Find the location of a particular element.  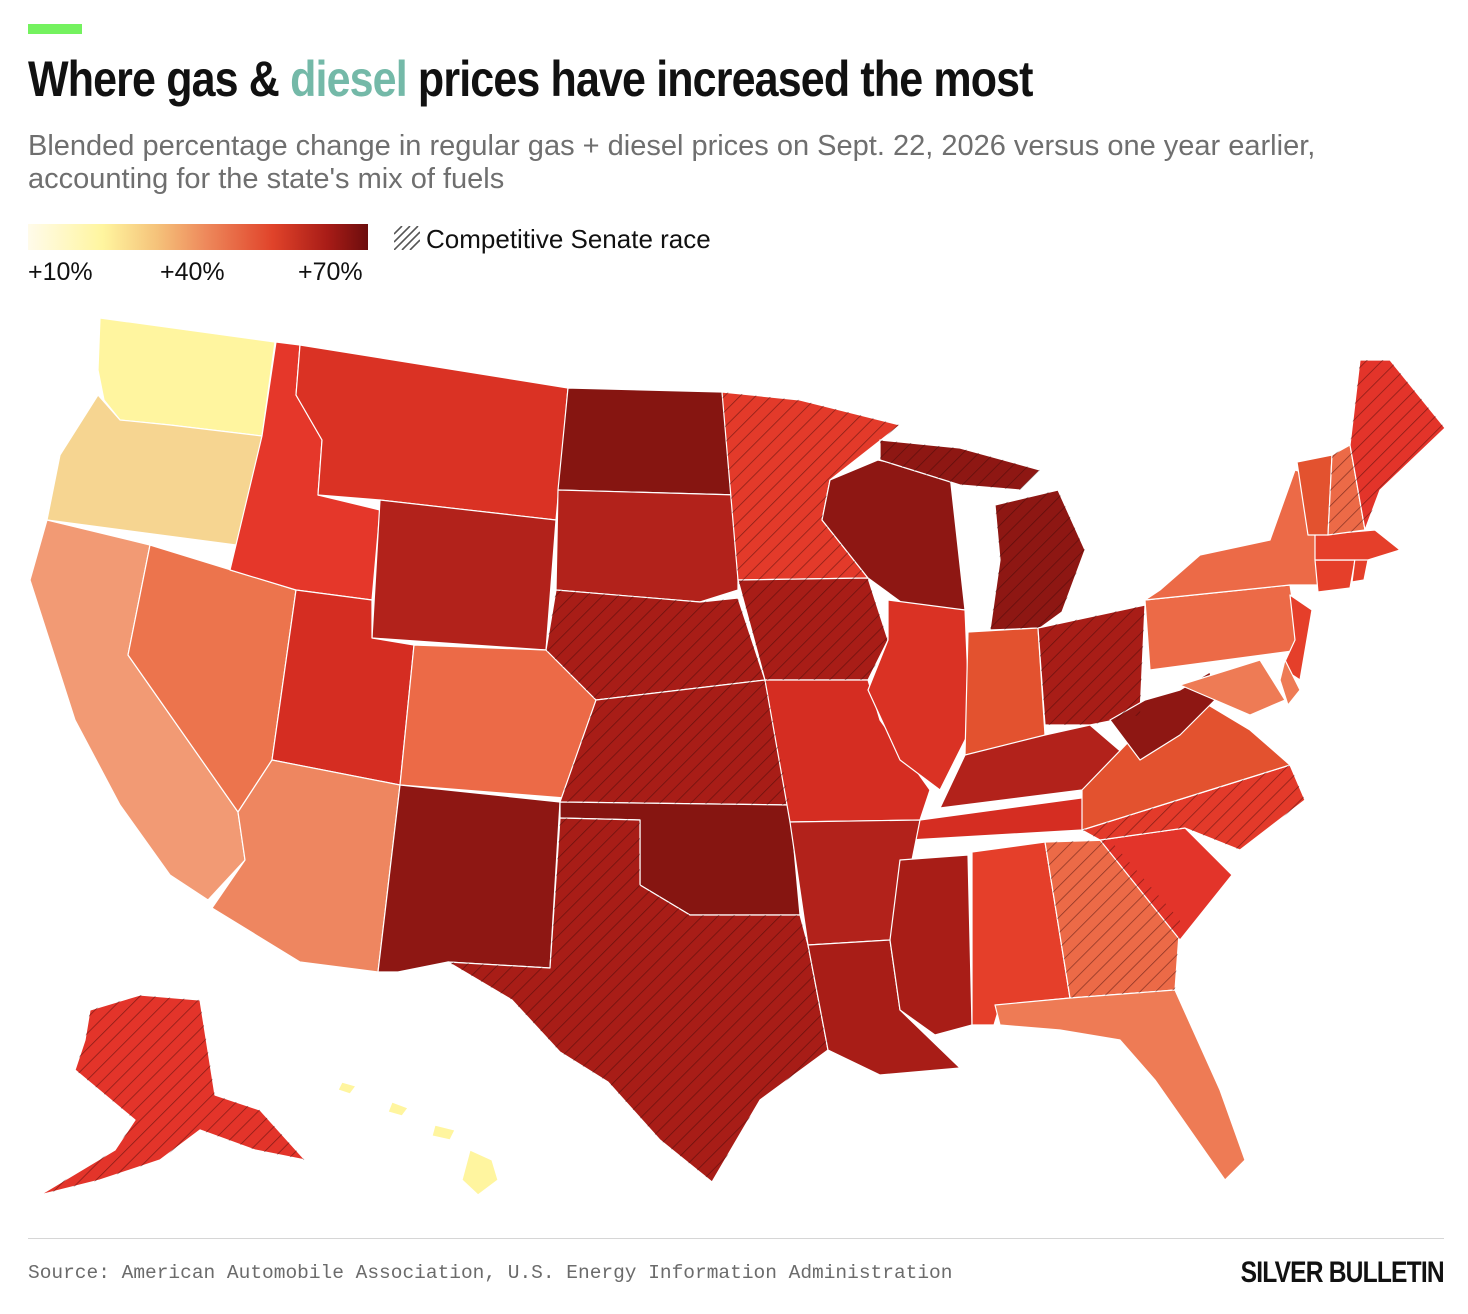

state-massachusetts is located at coordinates (1357, 545).